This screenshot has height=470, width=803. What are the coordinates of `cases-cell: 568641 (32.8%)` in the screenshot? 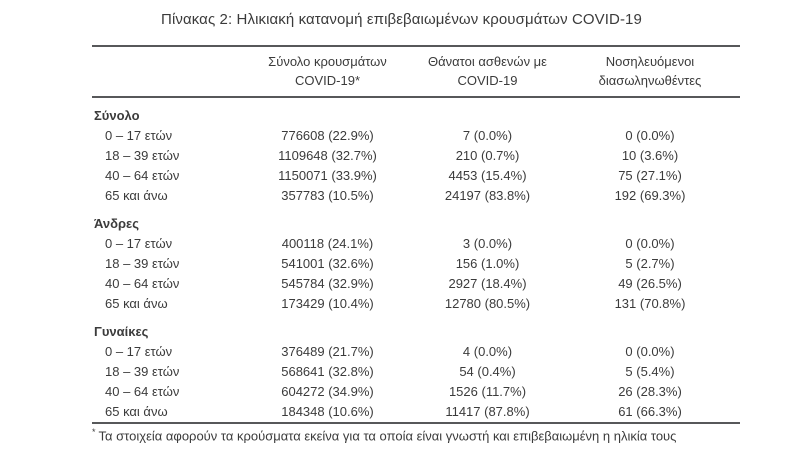 It's located at (327, 371).